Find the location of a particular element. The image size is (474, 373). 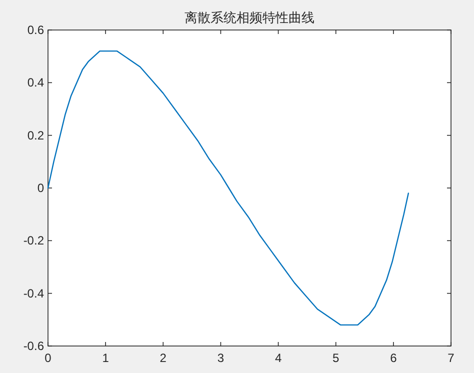

x-tick-label: 2 is located at coordinates (163, 358).